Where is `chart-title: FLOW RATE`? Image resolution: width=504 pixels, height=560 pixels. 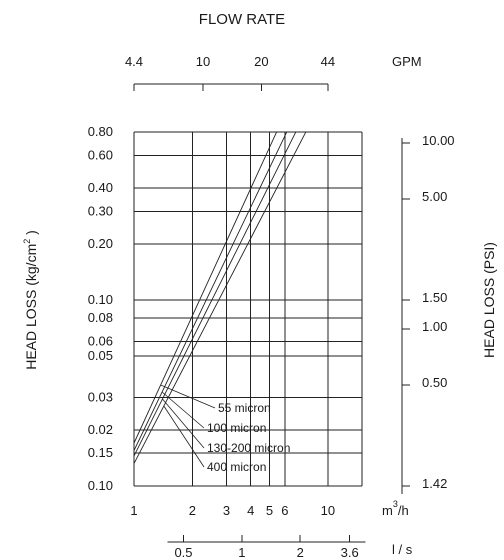
chart-title: FLOW RATE is located at coordinates (242, 19).